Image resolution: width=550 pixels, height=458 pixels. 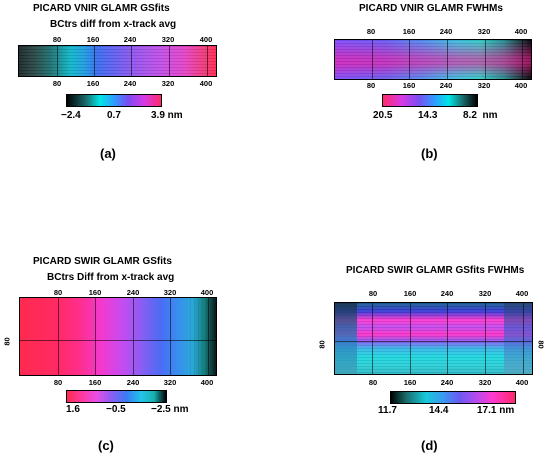 I want to click on panel-c-colorbar-min: 1.6, so click(x=73, y=409).